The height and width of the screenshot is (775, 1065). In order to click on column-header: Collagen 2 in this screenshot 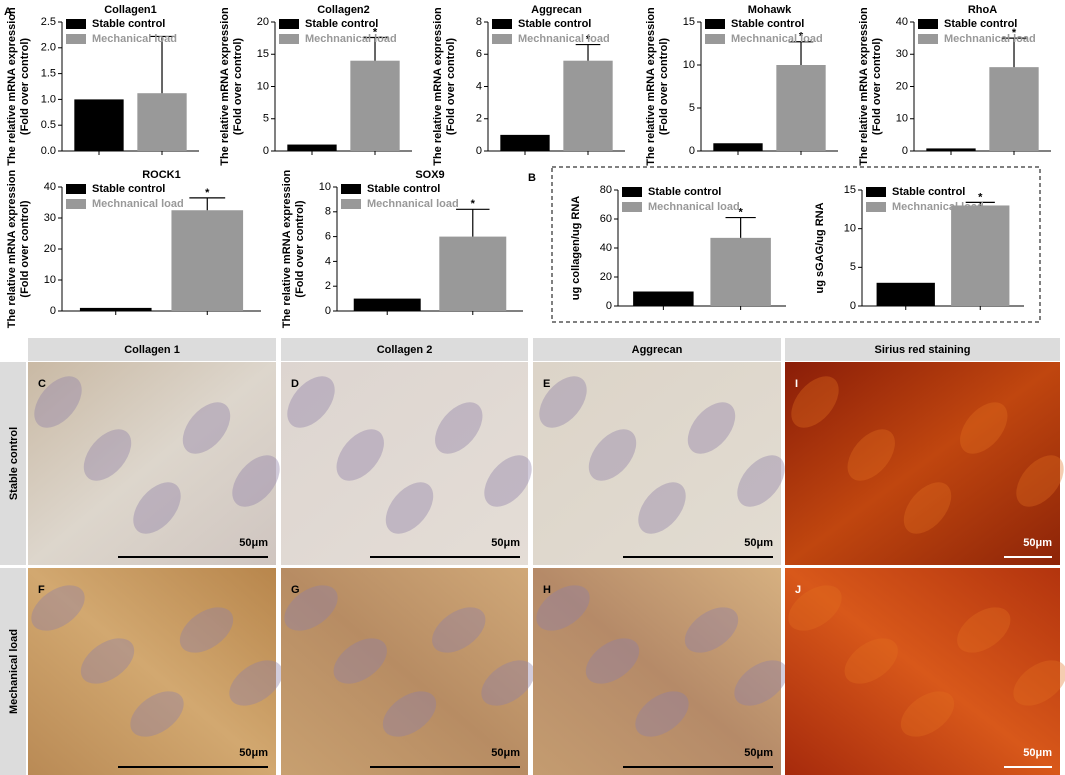, I will do `click(405, 350)`.